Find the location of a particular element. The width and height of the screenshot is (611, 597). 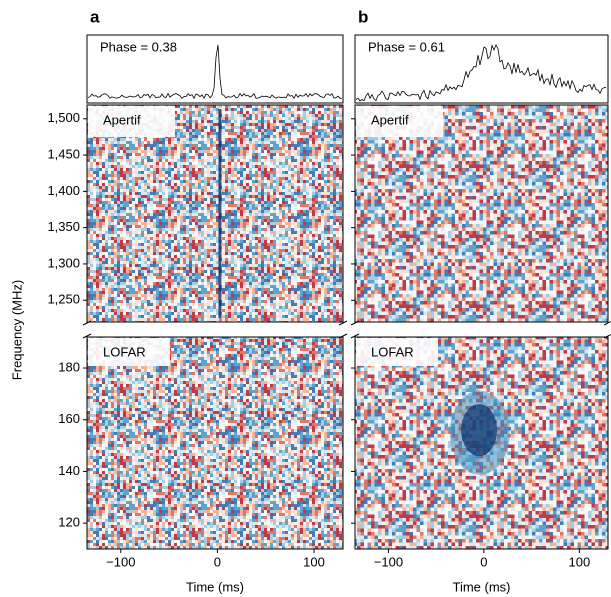

y-tick-label: 1,500 is located at coordinates (63, 117).